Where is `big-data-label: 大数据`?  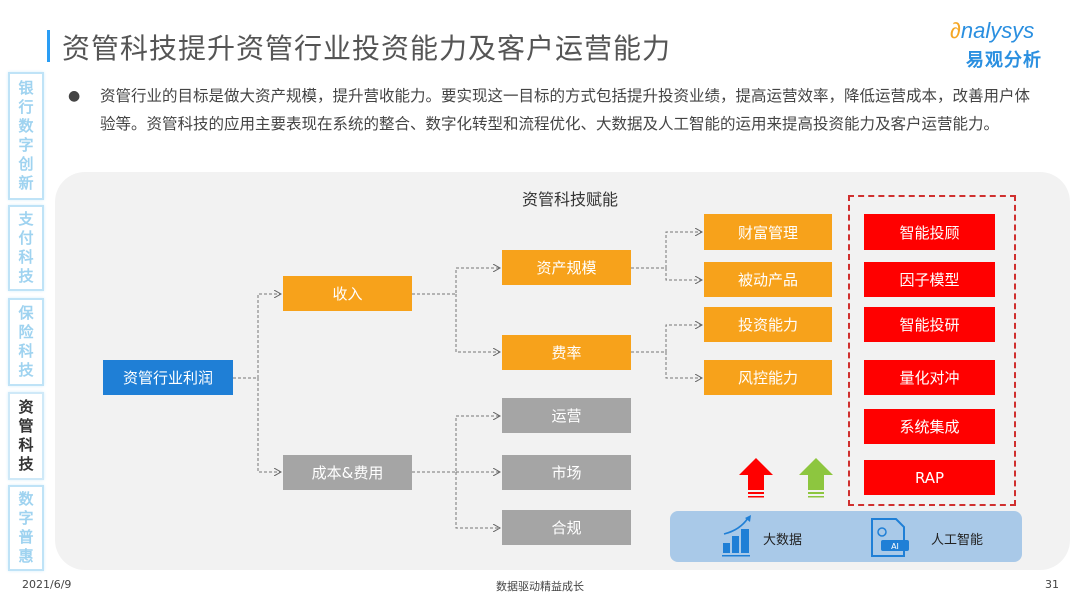
big-data-label: 大数据 is located at coordinates (783, 540).